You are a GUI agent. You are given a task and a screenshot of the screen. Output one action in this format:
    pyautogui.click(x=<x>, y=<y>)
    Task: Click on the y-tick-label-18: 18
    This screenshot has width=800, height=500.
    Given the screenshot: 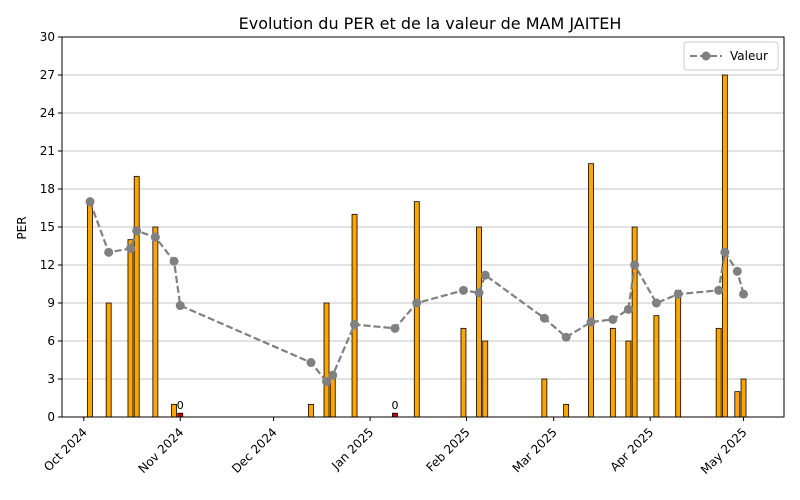 What is the action you would take?
    pyautogui.click(x=47, y=189)
    